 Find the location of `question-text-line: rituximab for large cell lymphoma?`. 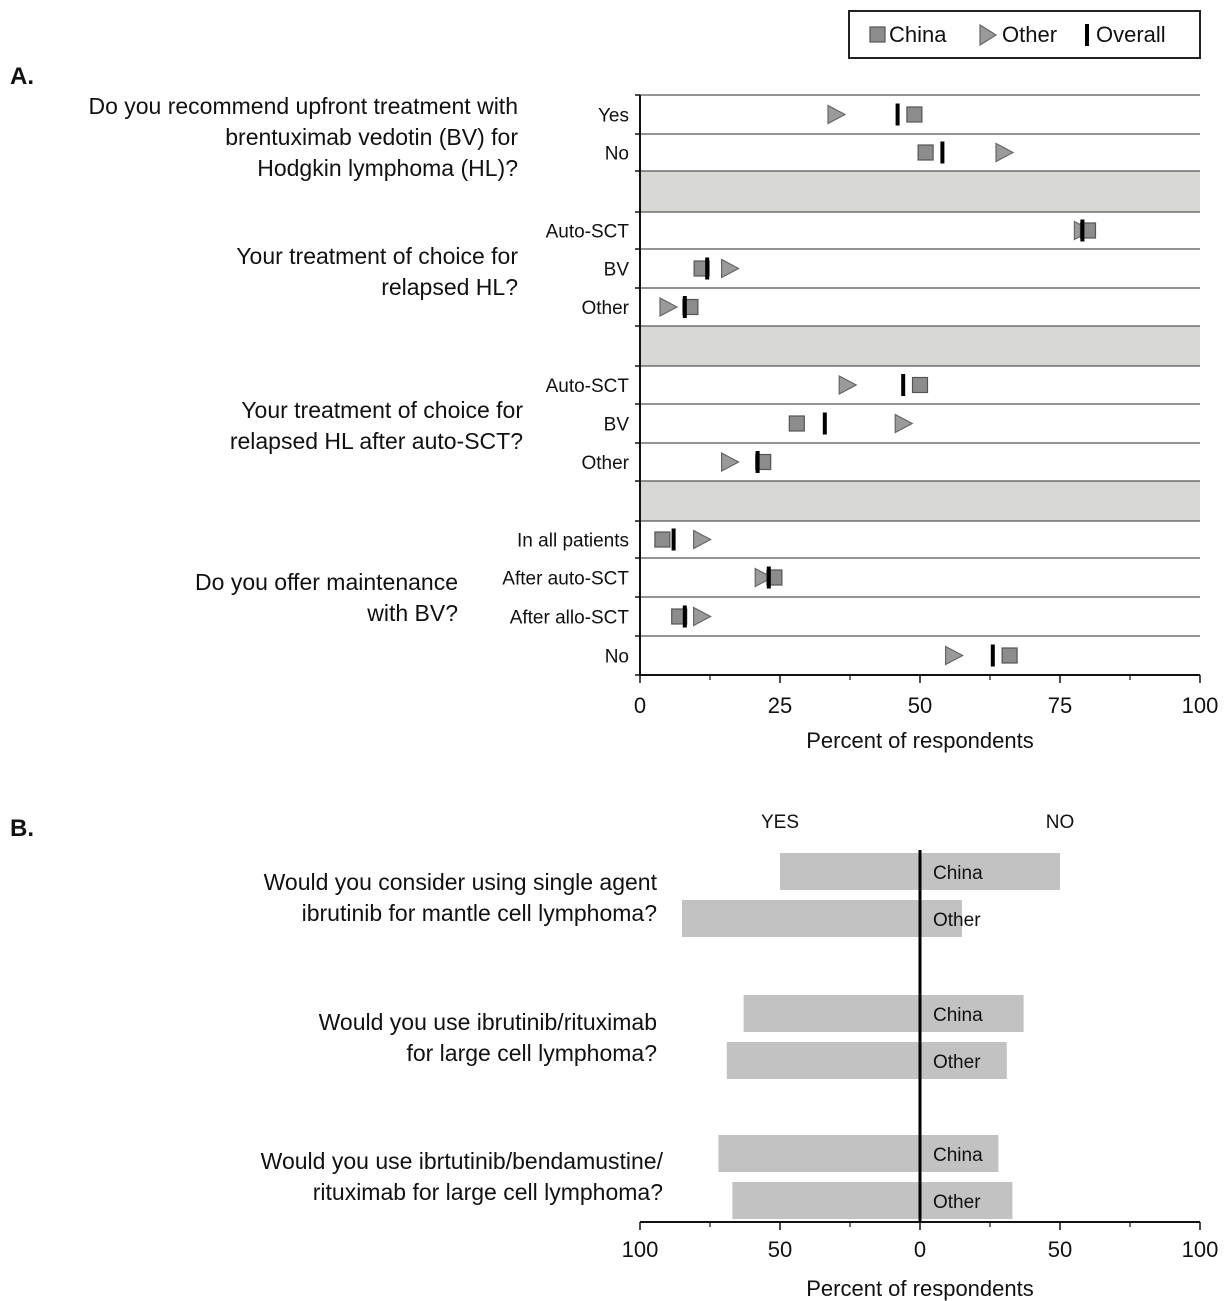

question-text-line: rituximab for large cell lymphoma? is located at coordinates (488, 1192).